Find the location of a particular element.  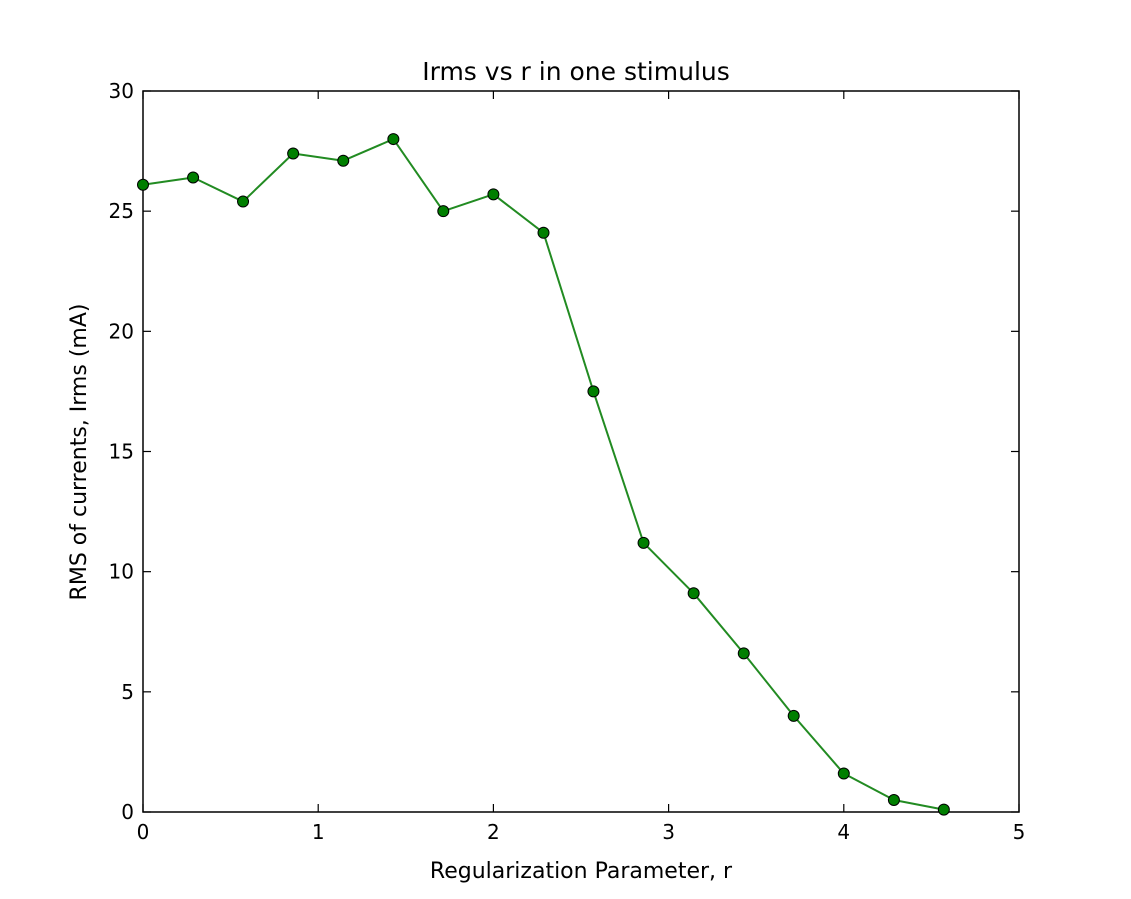

x-tick-label: 3 is located at coordinates (668, 832).